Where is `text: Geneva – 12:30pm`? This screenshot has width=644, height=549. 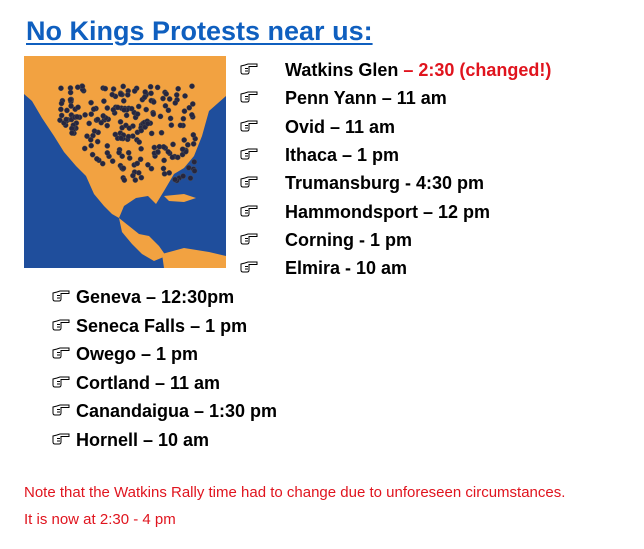 text: Geneva – 12:30pm is located at coordinates (155, 297).